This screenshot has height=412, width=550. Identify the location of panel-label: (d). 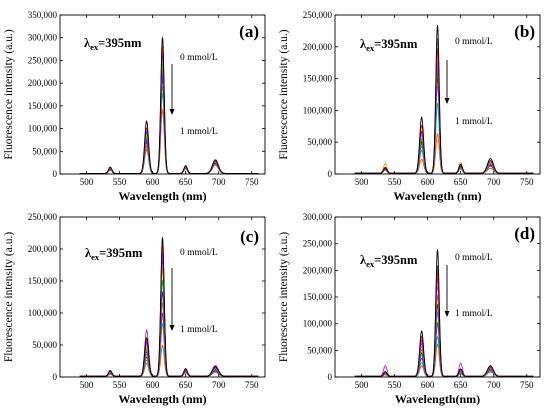
(524, 233).